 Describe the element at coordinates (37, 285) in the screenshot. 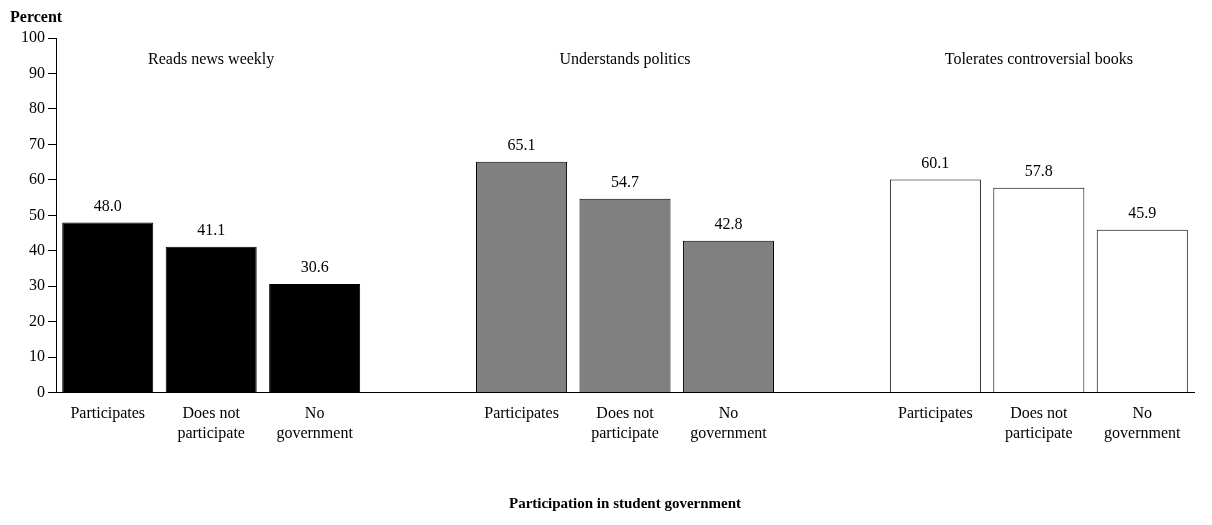

I see `y-tick-label: 30` at that location.